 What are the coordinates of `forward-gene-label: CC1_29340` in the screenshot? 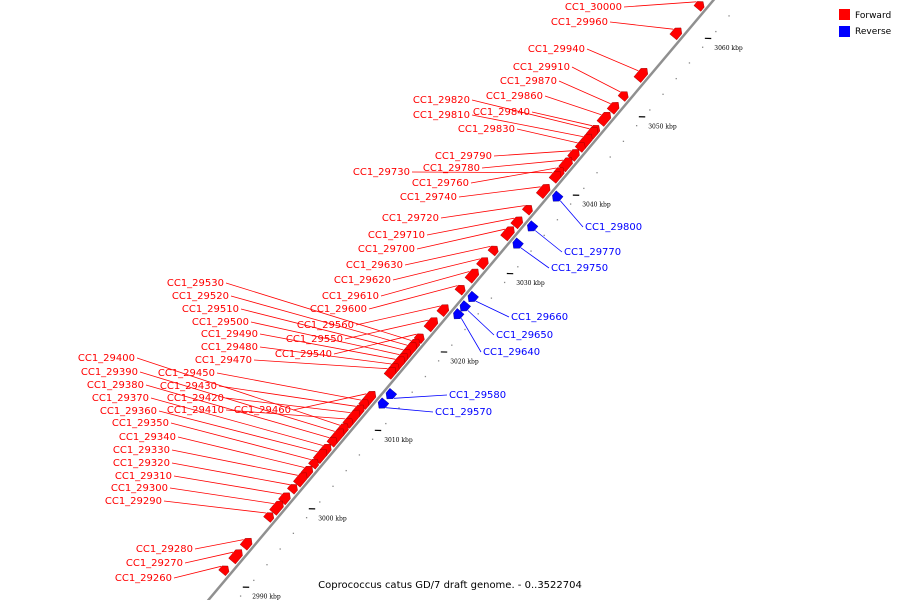 It's located at (147, 437).